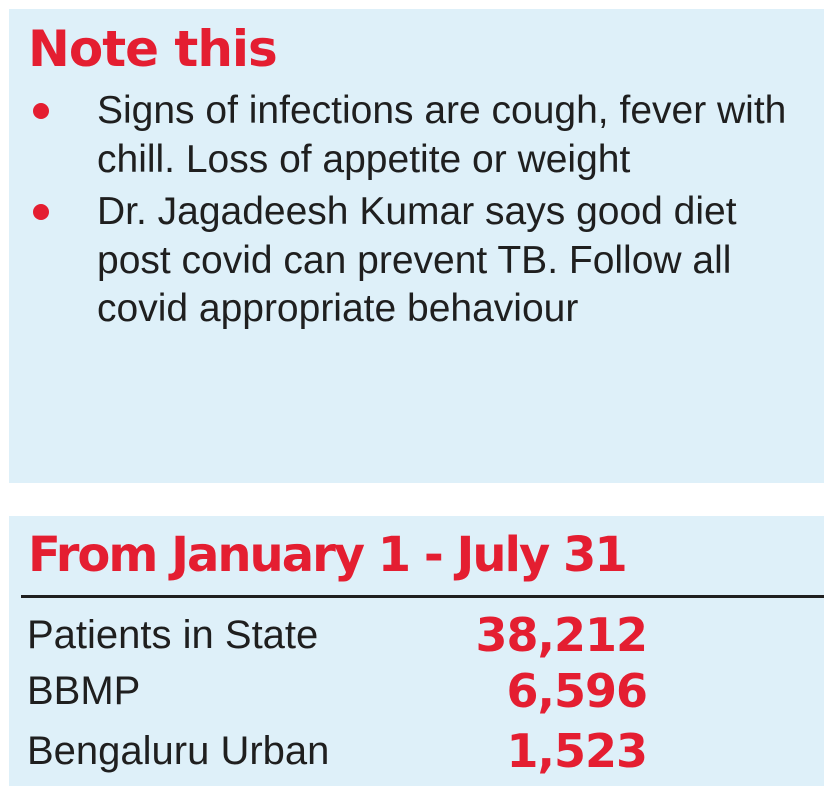 The height and width of the screenshot is (798, 827). What do you see at coordinates (328, 555) in the screenshot?
I see `stats-heading: From January 1 - July 31` at bounding box center [328, 555].